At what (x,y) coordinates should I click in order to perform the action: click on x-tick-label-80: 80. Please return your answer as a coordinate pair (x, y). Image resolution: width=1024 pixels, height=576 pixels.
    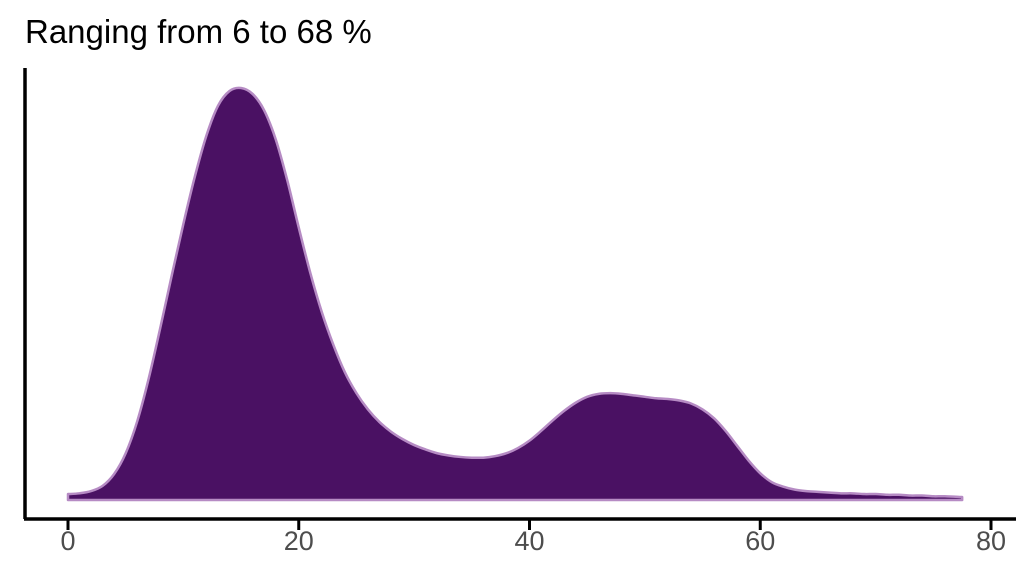
    Looking at the image, I should click on (991, 541).